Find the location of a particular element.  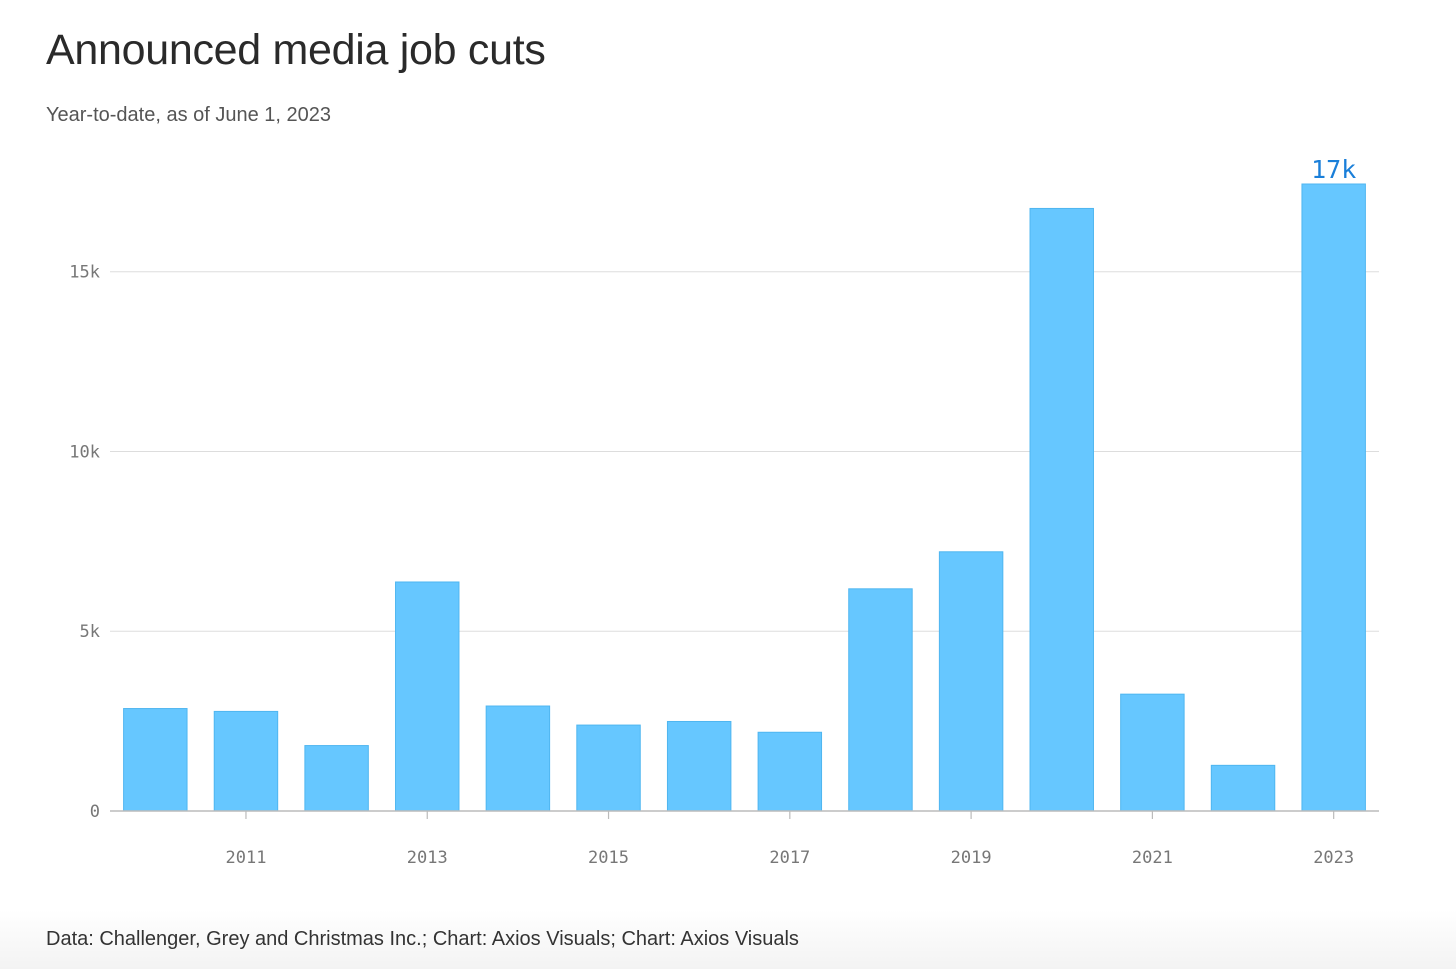

bar-2016 is located at coordinates (699, 766).